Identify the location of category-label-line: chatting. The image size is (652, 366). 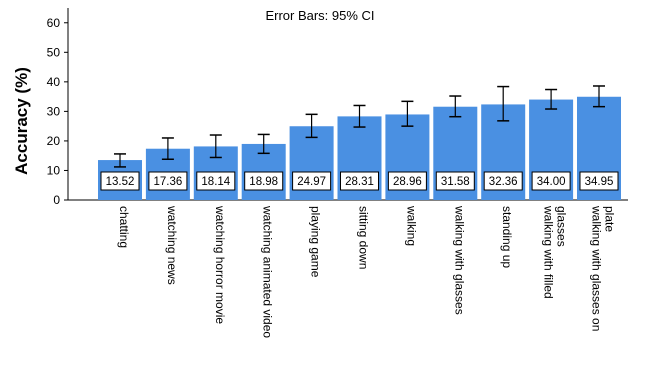
(124, 227).